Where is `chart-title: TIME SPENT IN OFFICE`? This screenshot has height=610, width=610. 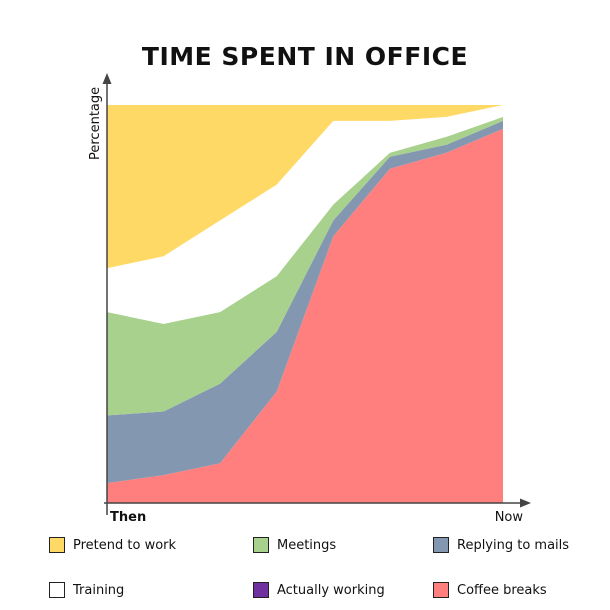 chart-title: TIME SPENT IN OFFICE is located at coordinates (305, 56).